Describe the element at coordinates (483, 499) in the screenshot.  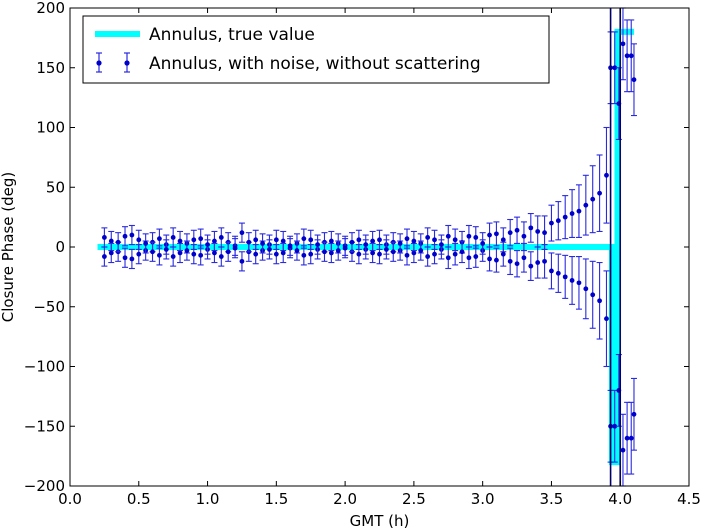
I see `x-tick-label: 3.0` at that location.